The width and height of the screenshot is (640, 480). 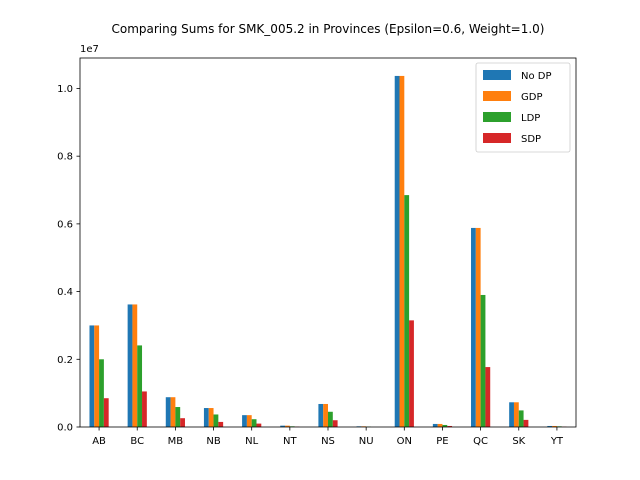 I want to click on legend: No DP GDP LDP SDP, so click(x=523, y=107).